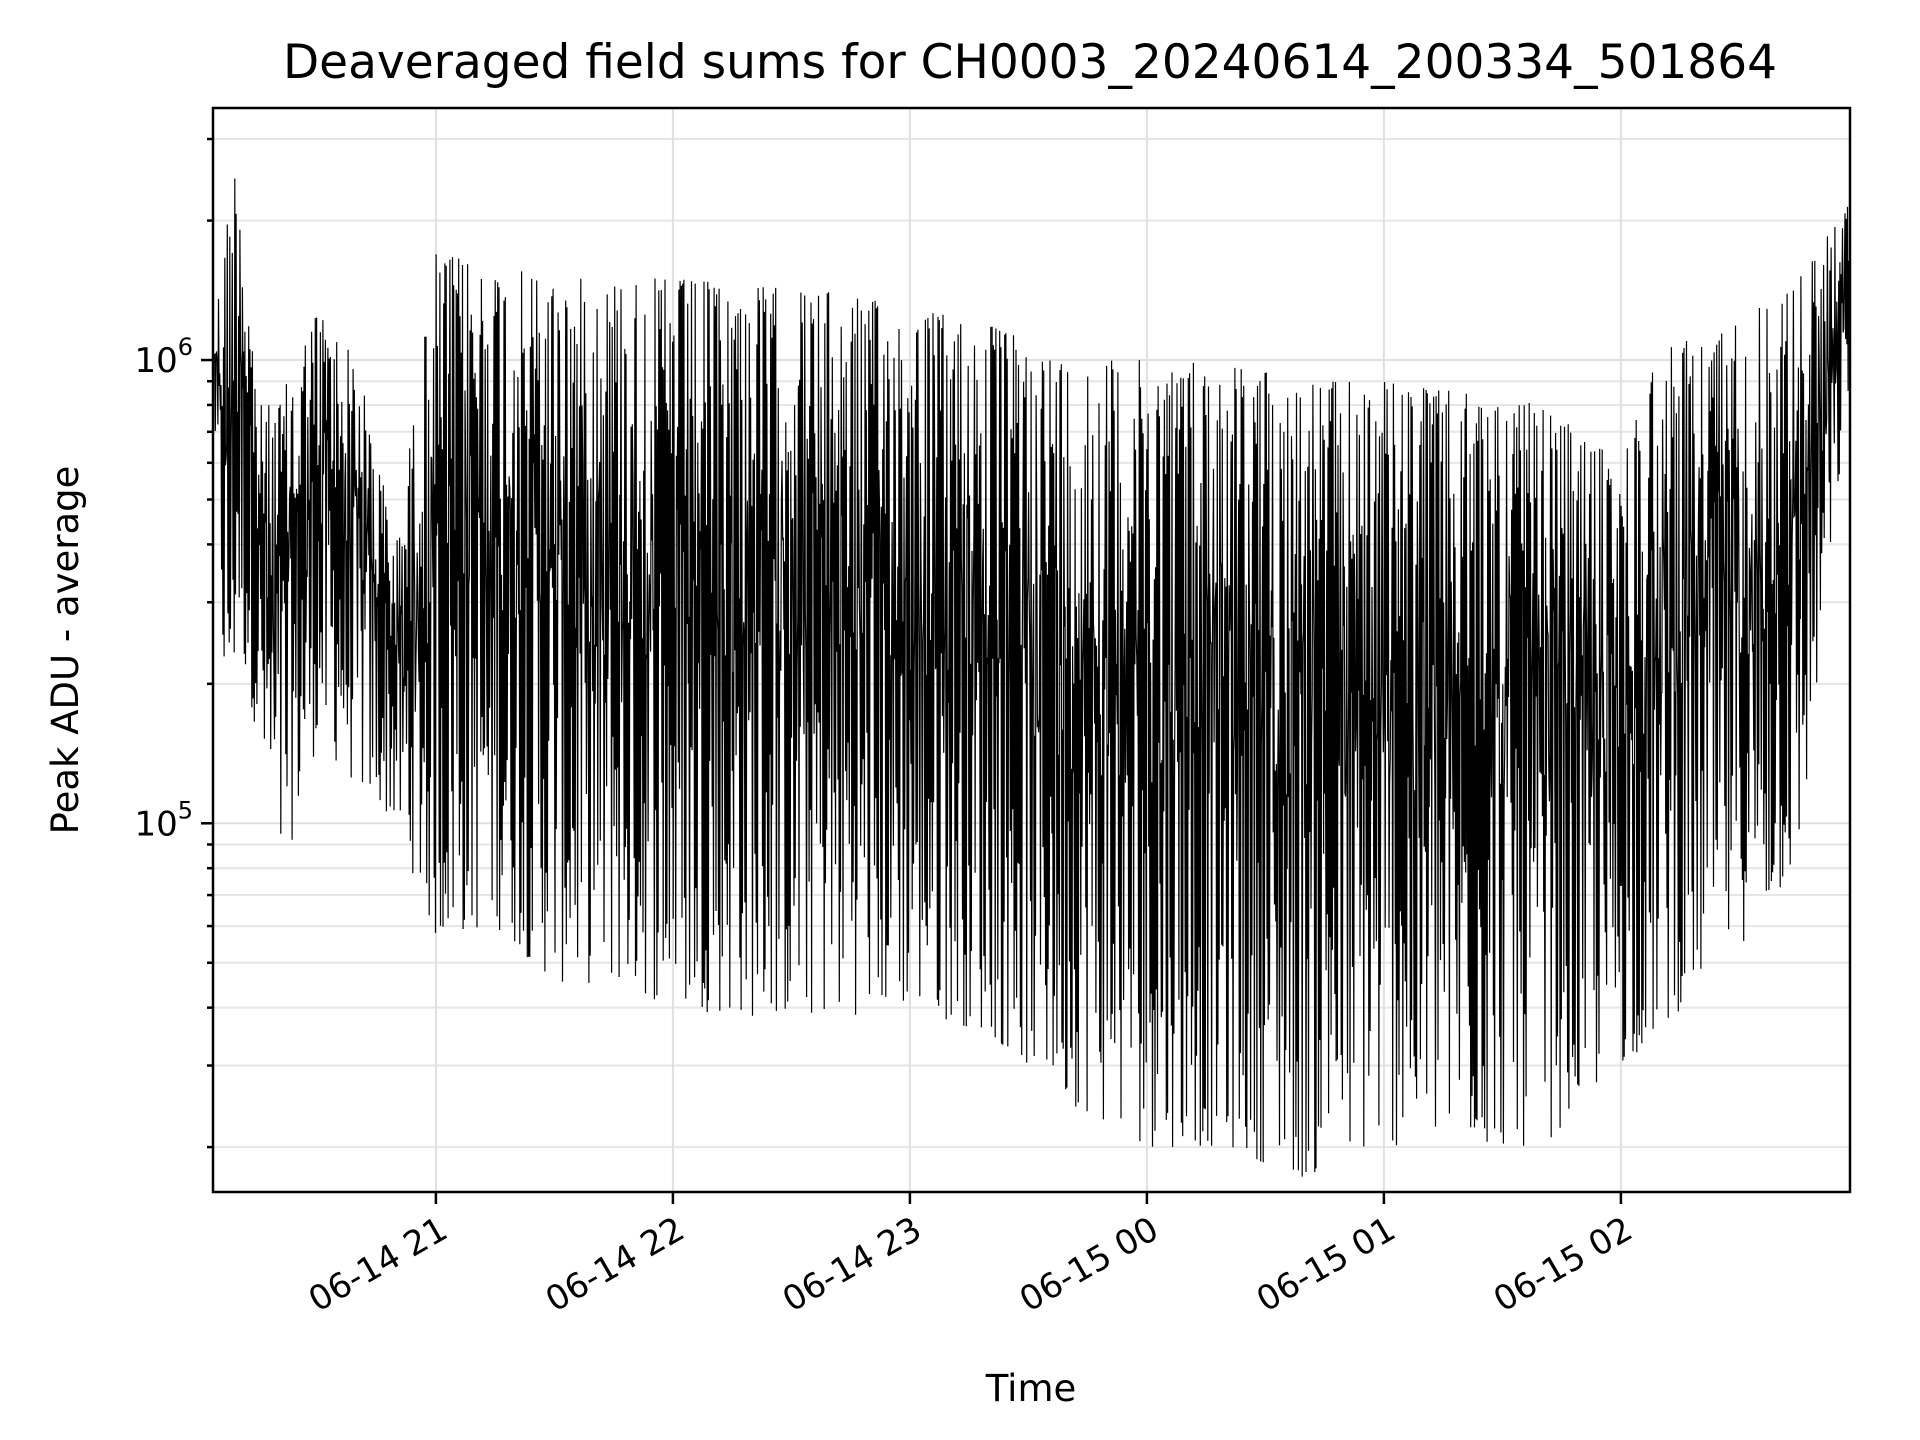 The height and width of the screenshot is (1440, 1920). Describe the element at coordinates (185, 810) in the screenshot. I see `y-tick-label-exponent: 5` at that location.